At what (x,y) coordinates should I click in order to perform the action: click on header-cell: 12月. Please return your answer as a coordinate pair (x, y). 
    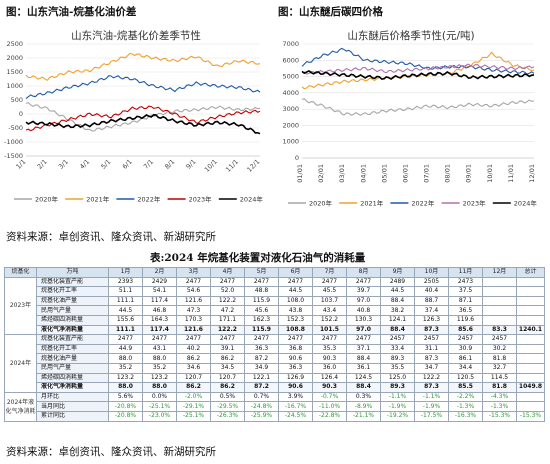
    Looking at the image, I should click on (499, 272).